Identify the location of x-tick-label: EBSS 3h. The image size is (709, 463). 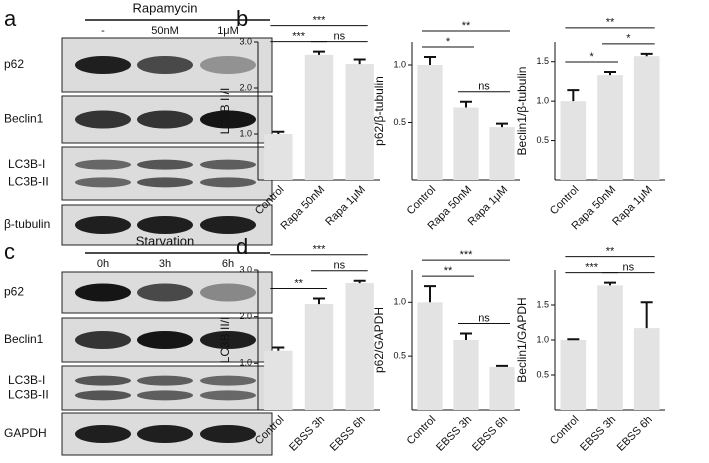
(307, 434).